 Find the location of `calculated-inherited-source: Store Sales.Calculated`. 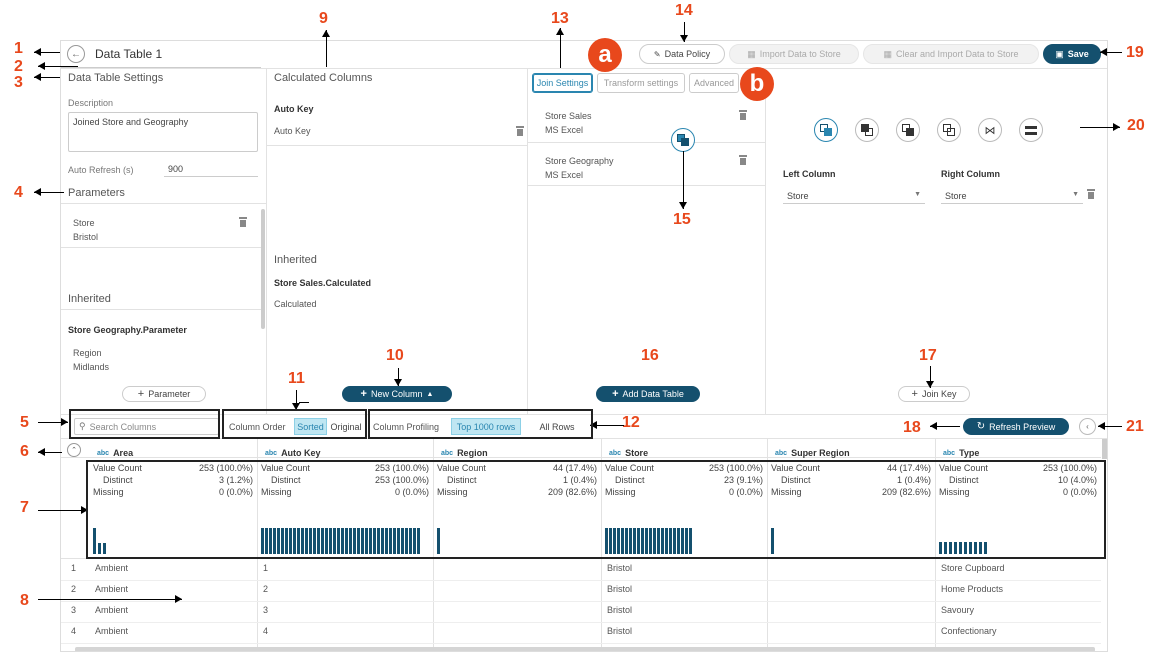

calculated-inherited-source: Store Sales.Calculated is located at coordinates (323, 283).